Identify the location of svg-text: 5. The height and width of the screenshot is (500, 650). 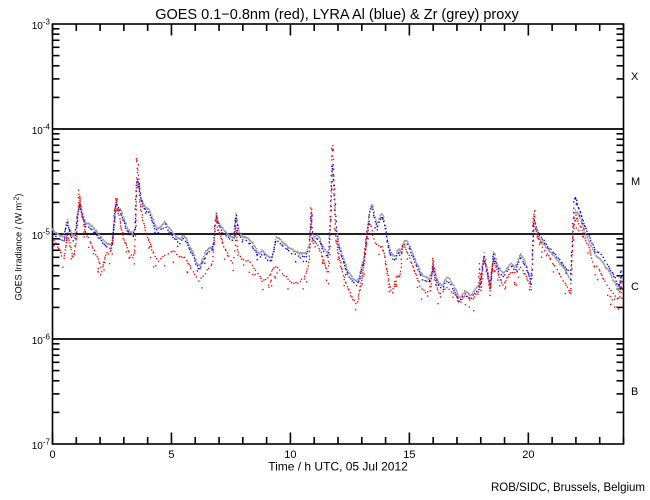
(171, 455).